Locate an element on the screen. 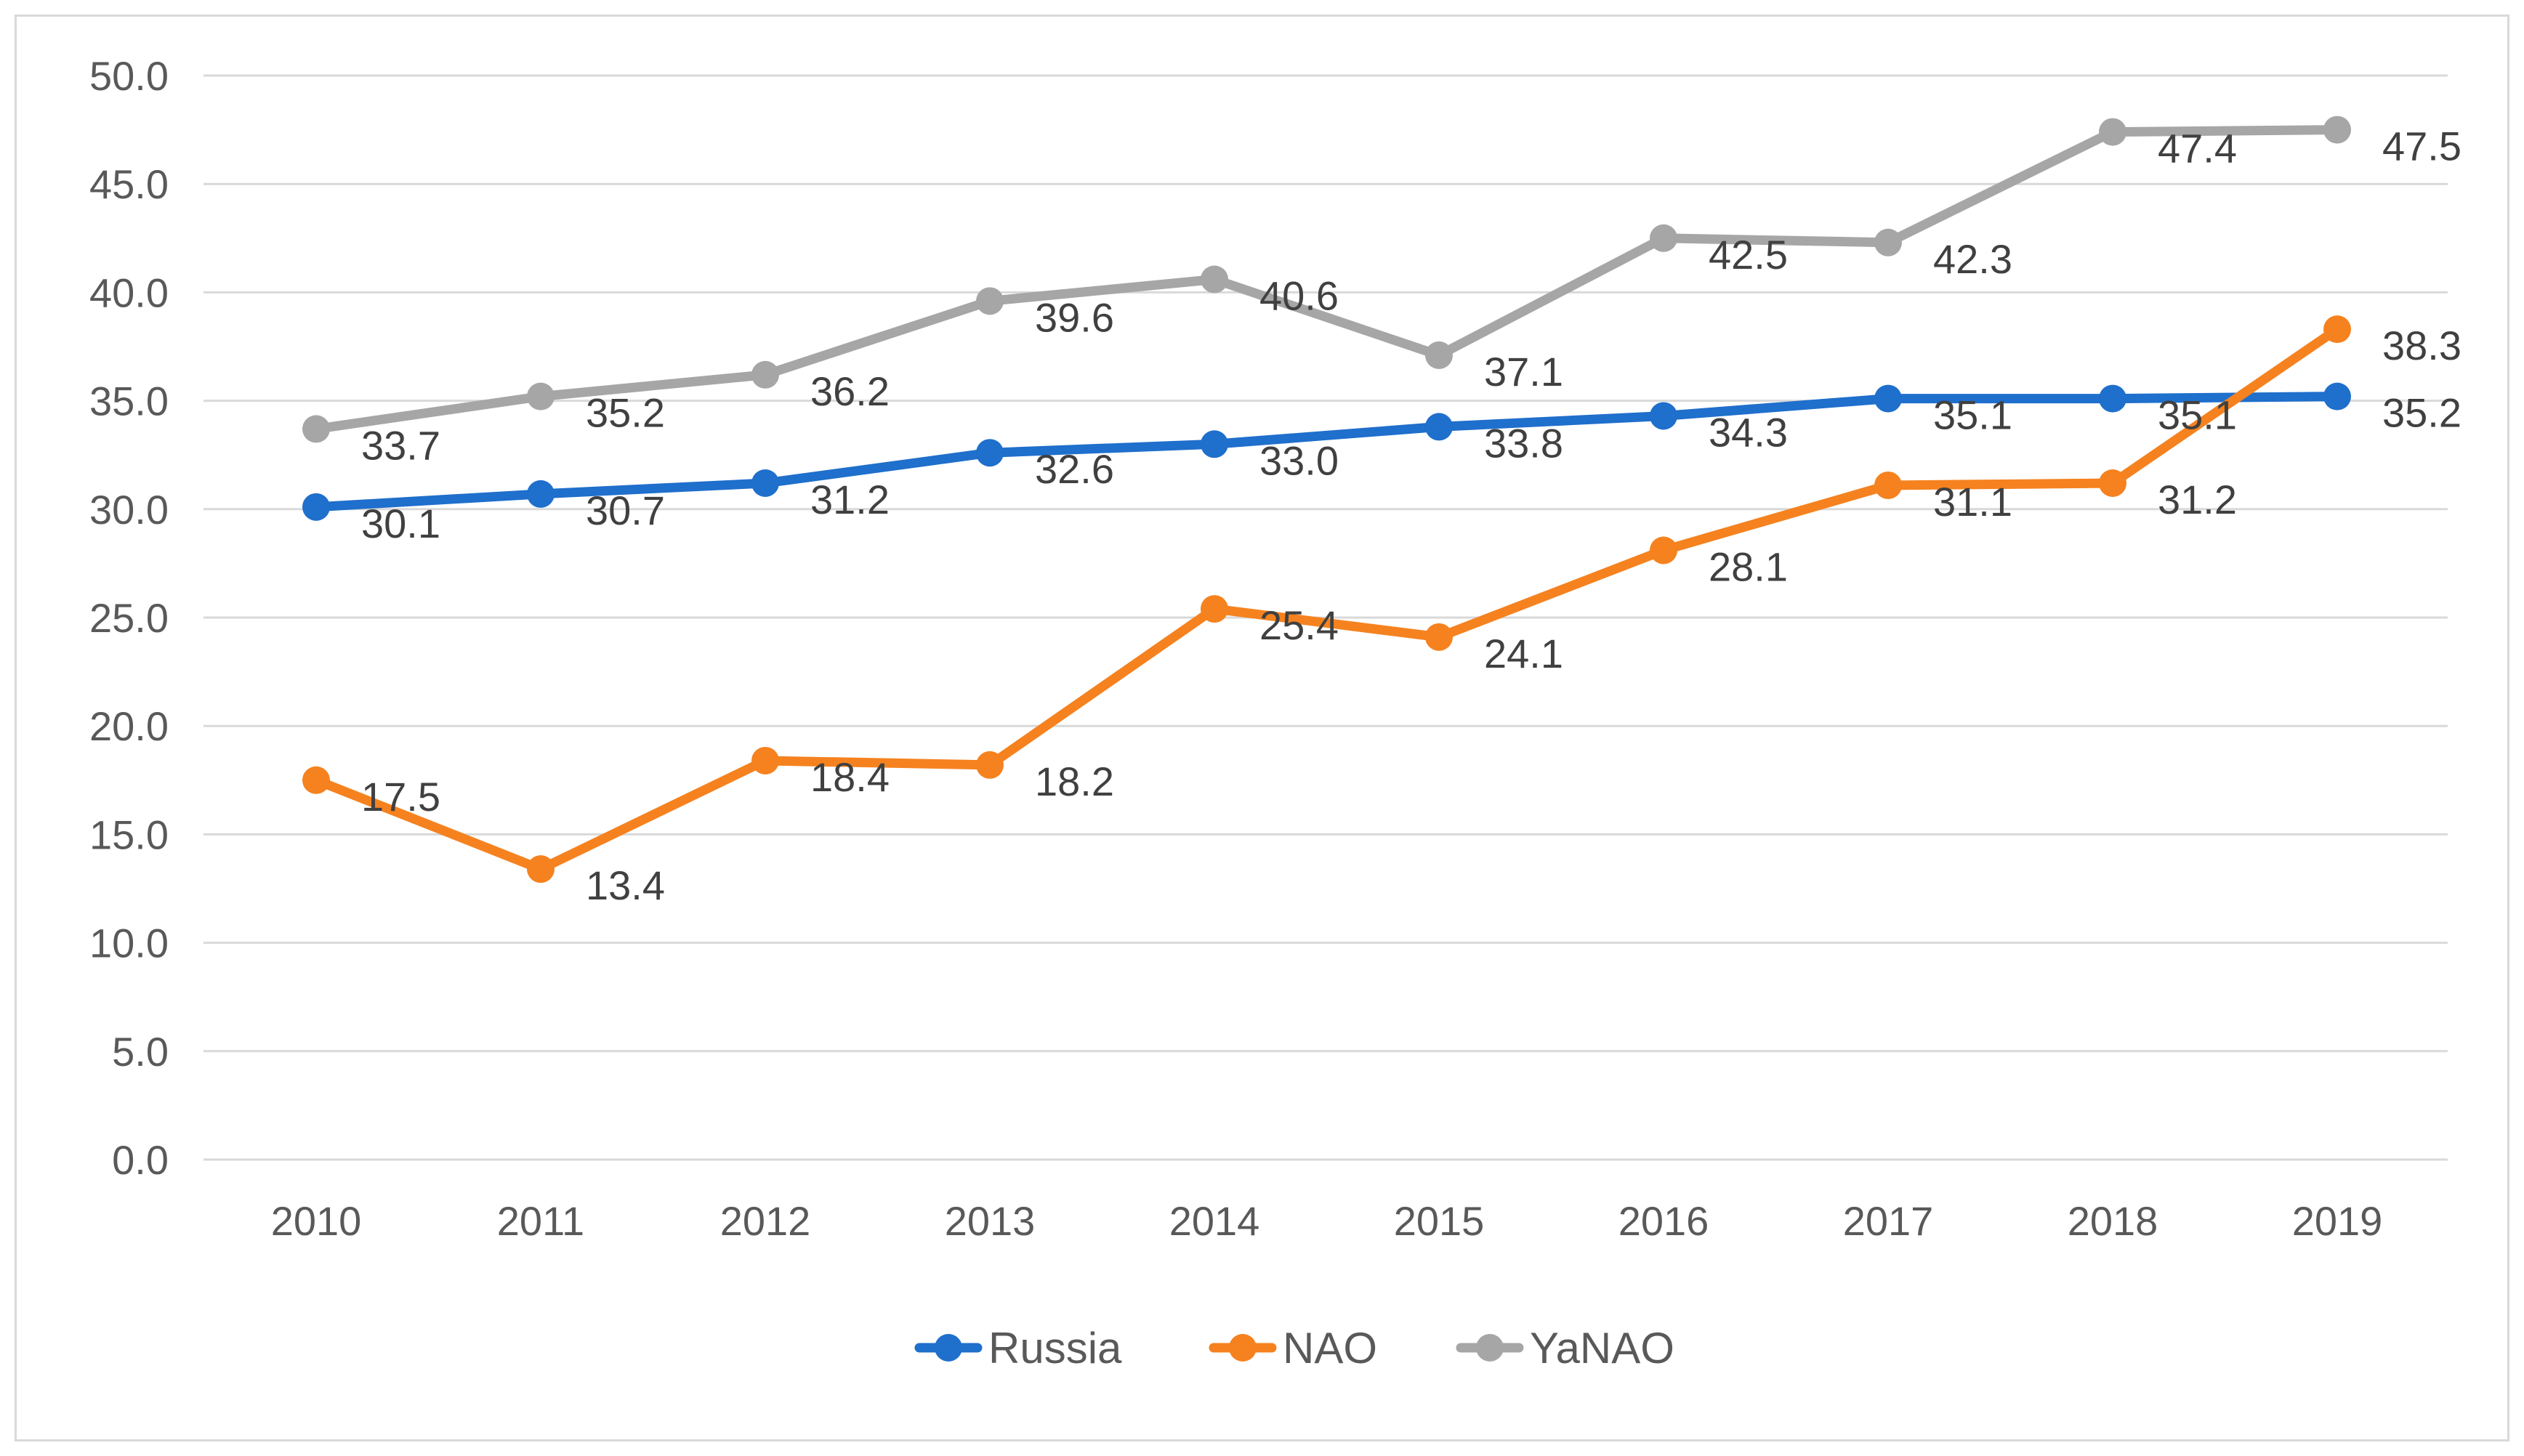  y-tick-label: 20.0 is located at coordinates (129, 726).